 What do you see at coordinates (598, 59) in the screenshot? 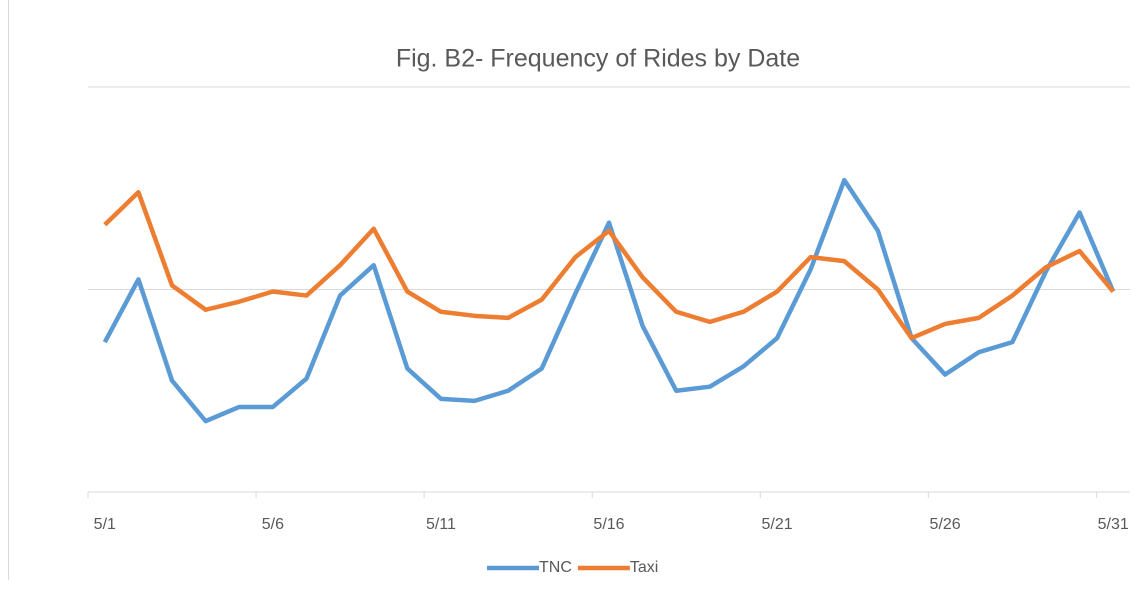
I see `chart-title: Fig. B2- Frequency of Rides by Date` at bounding box center [598, 59].